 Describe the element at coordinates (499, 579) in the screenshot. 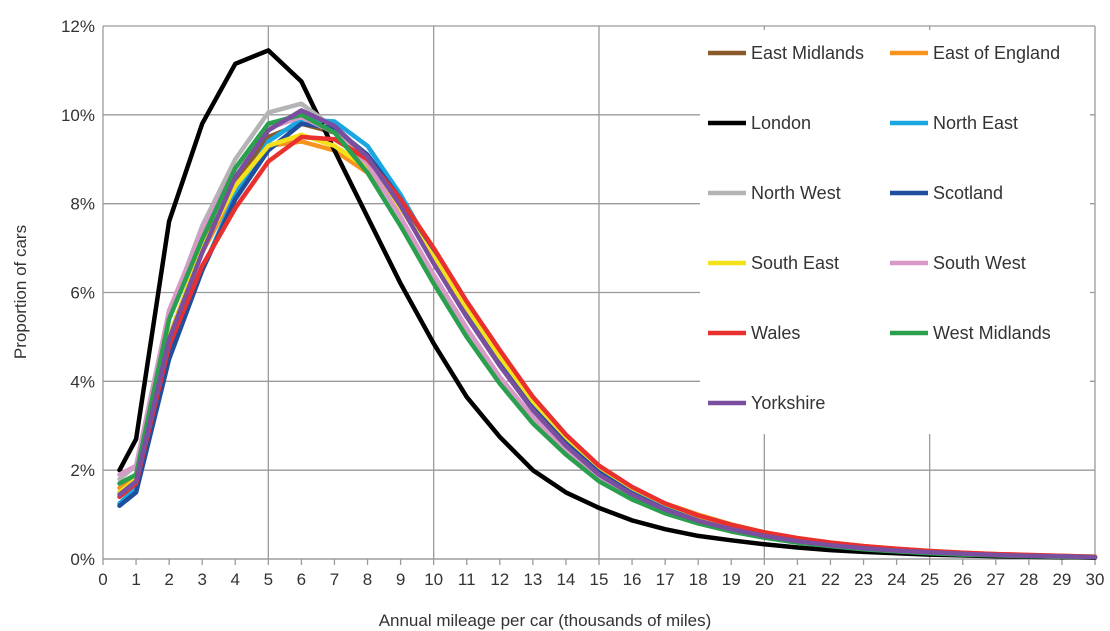

I see `x-tick-label: 12` at that location.